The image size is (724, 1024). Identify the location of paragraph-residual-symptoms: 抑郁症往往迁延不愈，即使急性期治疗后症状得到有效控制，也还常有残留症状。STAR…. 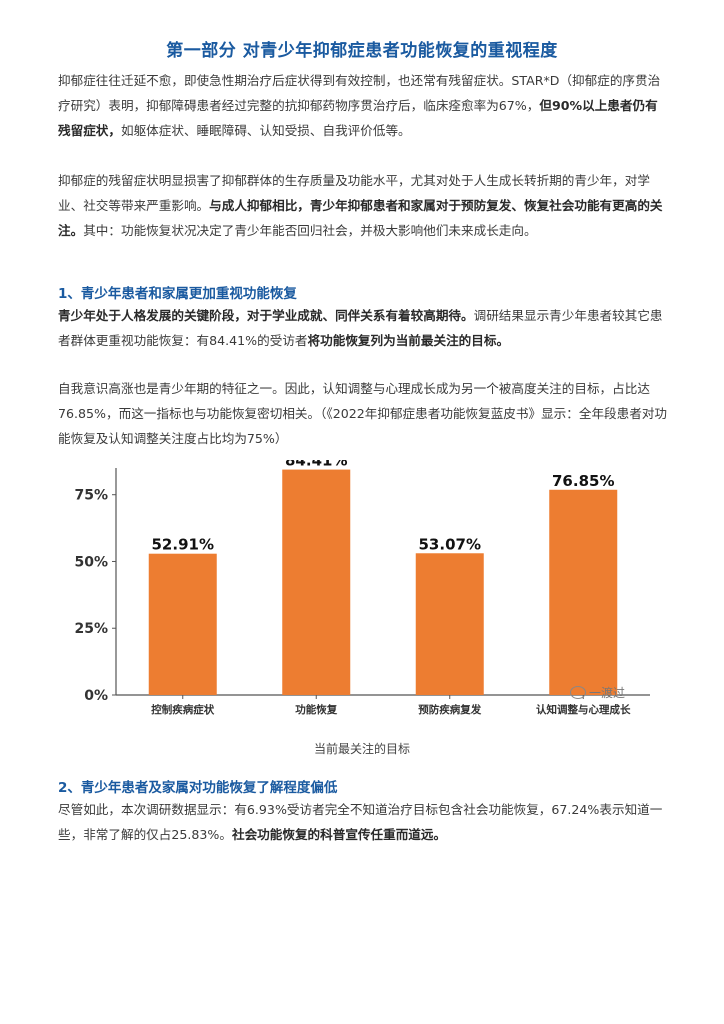
(364, 105).